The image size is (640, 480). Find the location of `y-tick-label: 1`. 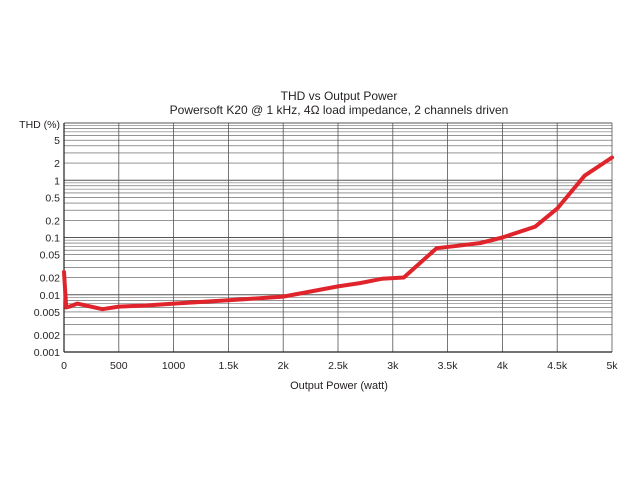

y-tick-label: 1 is located at coordinates (57, 181).